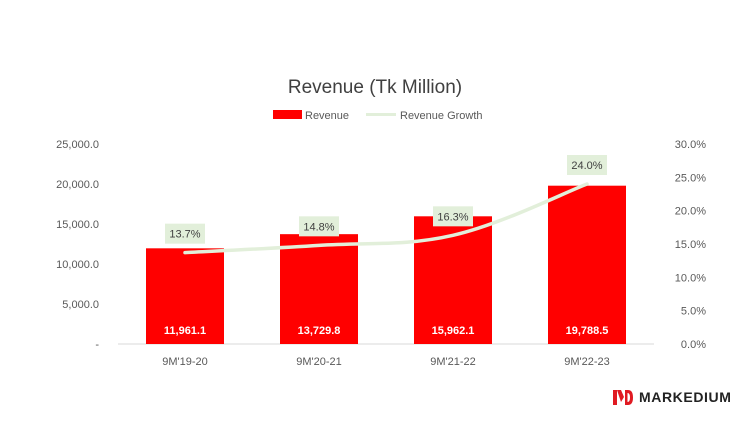 The width and height of the screenshot is (750, 430). I want to click on growth-label-text: 14.8%, so click(318, 227).